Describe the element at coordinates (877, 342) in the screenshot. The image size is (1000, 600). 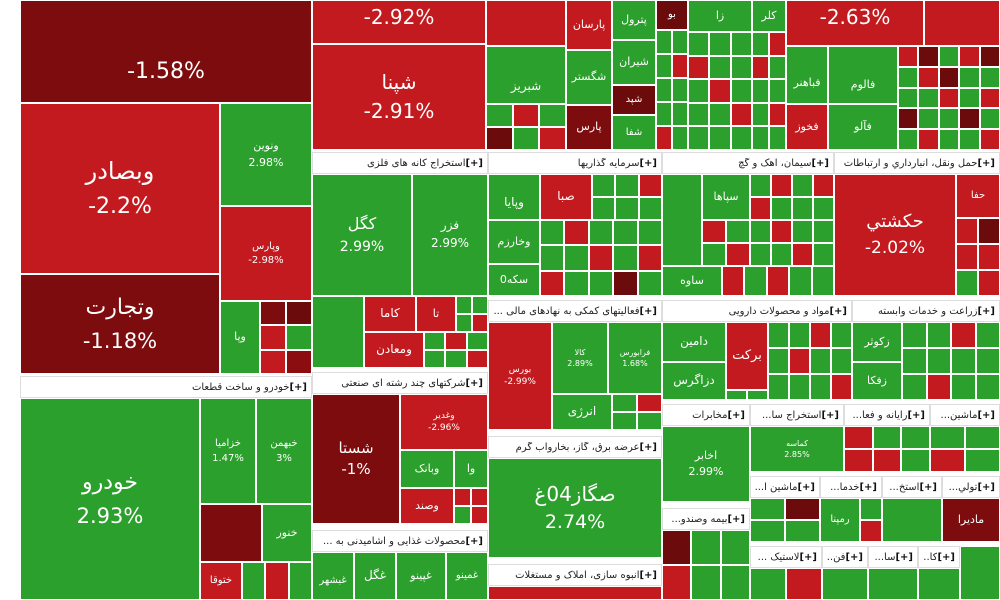
I see `tile-zkovsar: زکوثر` at that location.